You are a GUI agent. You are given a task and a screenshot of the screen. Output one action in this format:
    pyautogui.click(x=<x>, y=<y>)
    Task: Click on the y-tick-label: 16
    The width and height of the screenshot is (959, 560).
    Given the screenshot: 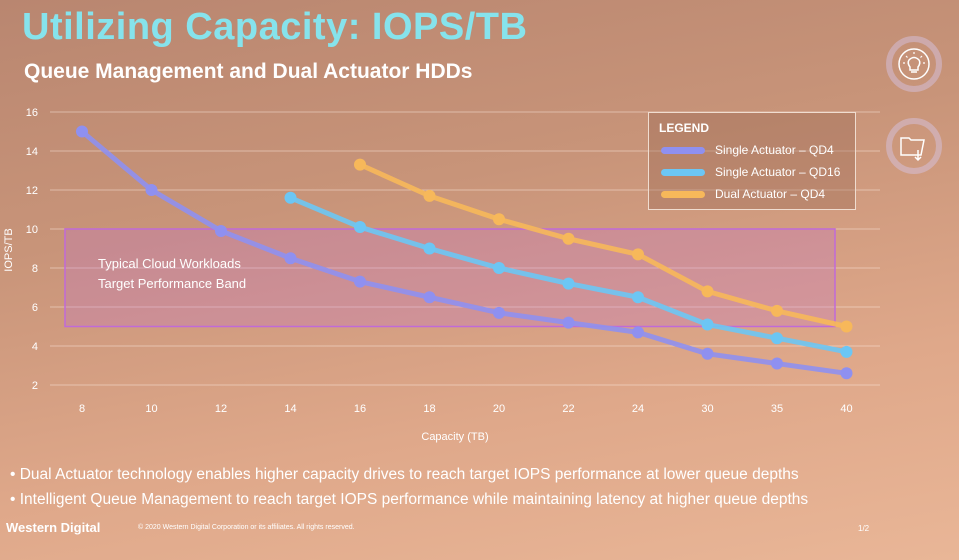 What is the action you would take?
    pyautogui.click(x=32, y=113)
    